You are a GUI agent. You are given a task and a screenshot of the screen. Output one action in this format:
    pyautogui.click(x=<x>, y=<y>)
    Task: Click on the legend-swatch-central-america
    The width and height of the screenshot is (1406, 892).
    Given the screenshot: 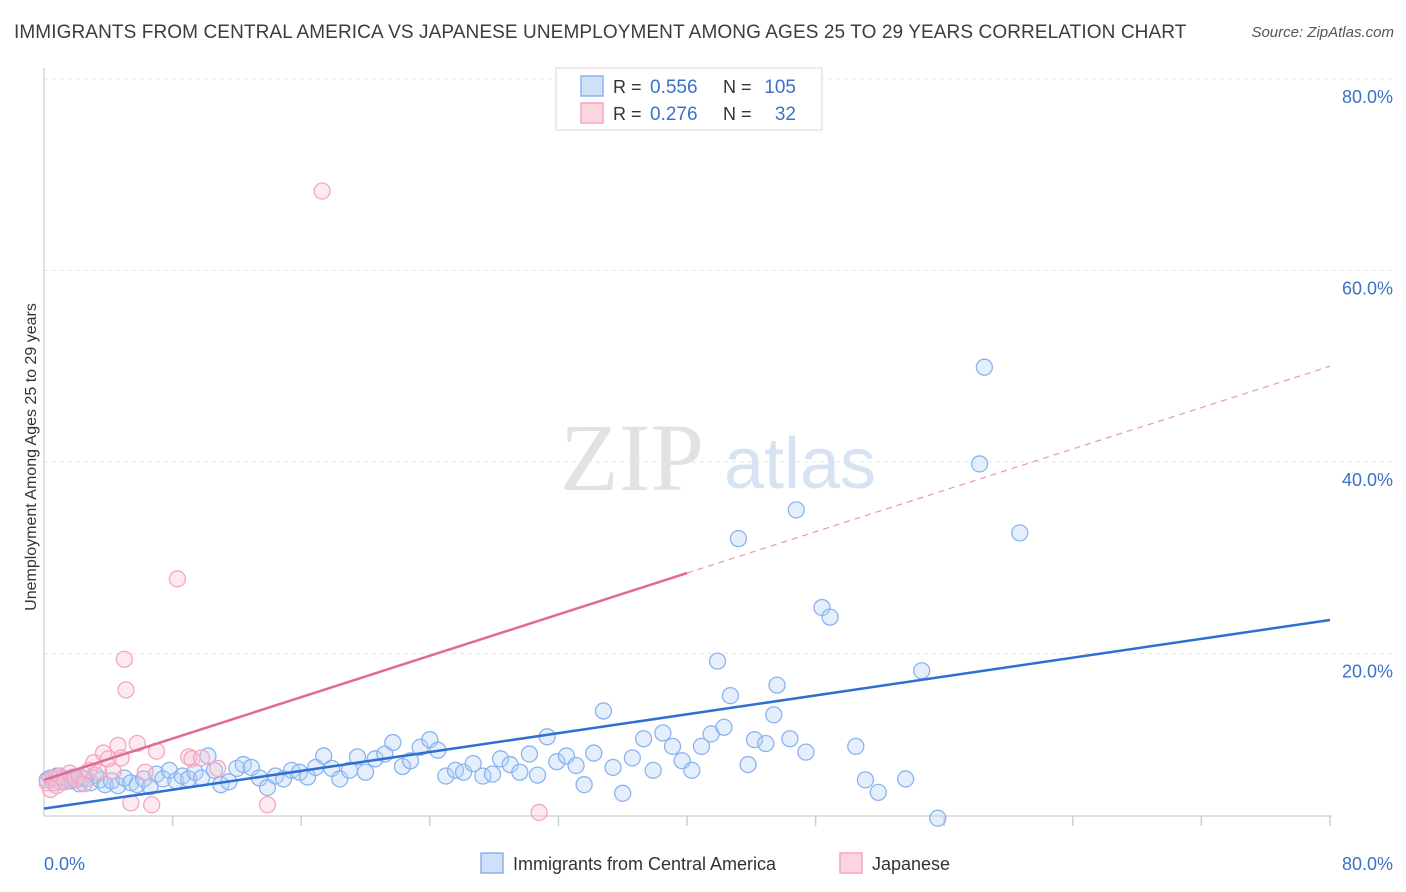 What is the action you would take?
    pyautogui.click(x=492, y=863)
    